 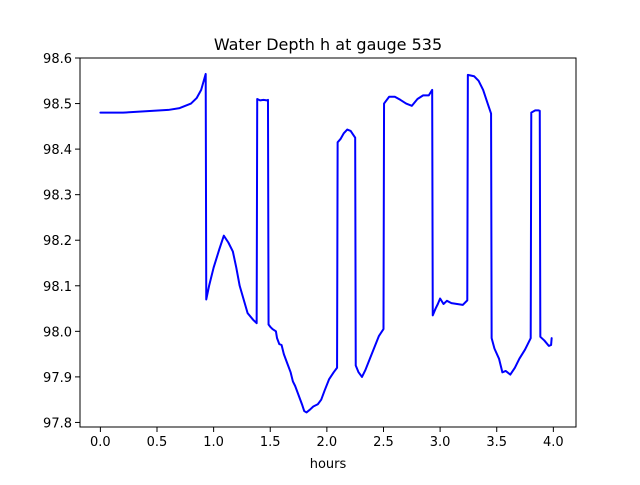 What do you see at coordinates (328, 464) in the screenshot?
I see `x-axis-label: hours` at bounding box center [328, 464].